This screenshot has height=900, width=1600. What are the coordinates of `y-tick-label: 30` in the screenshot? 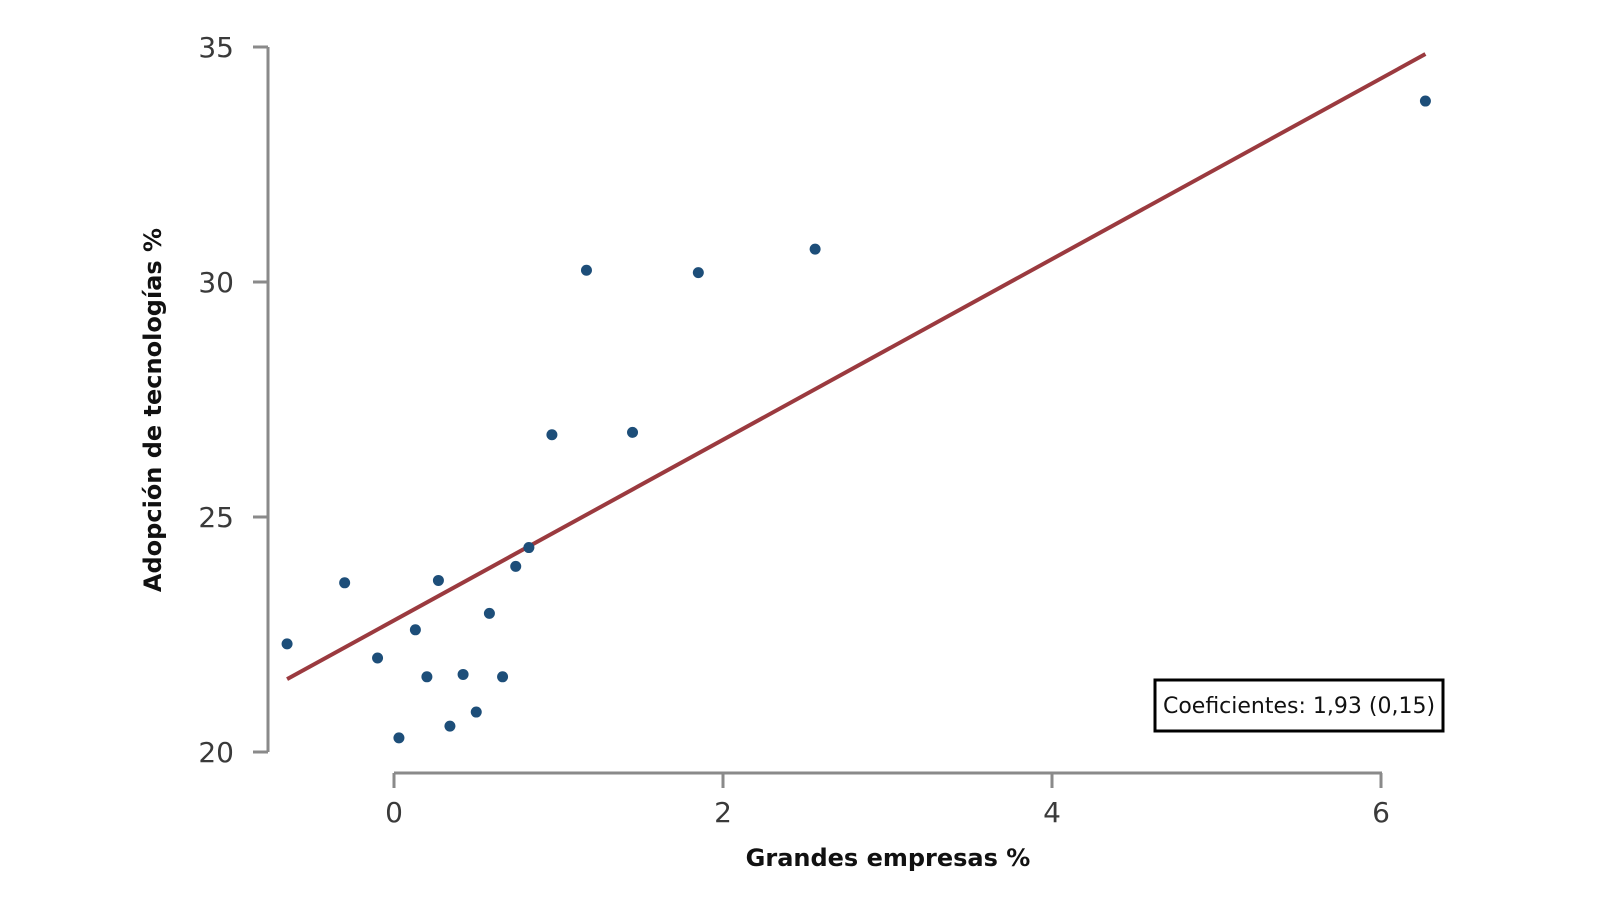 It's located at (216, 282).